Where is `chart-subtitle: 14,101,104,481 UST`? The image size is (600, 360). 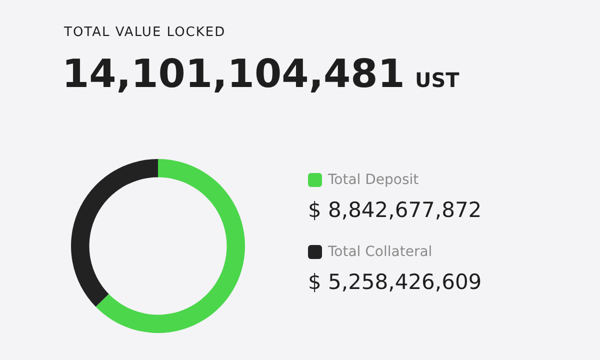 chart-subtitle: 14,101,104,481 UST is located at coordinates (261, 74).